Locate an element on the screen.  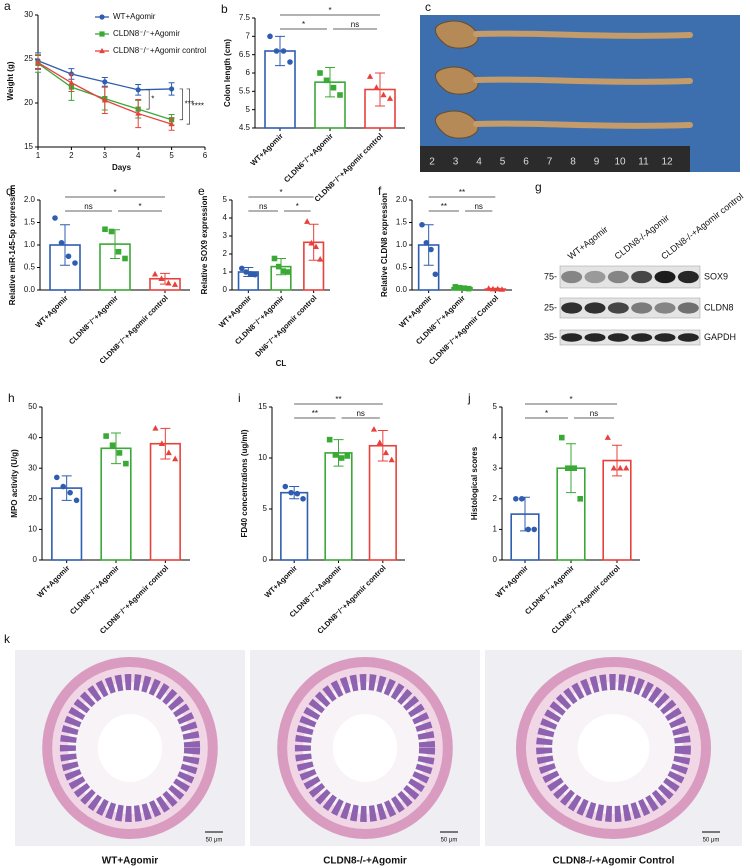
bar is located at coordinates (294, 526).